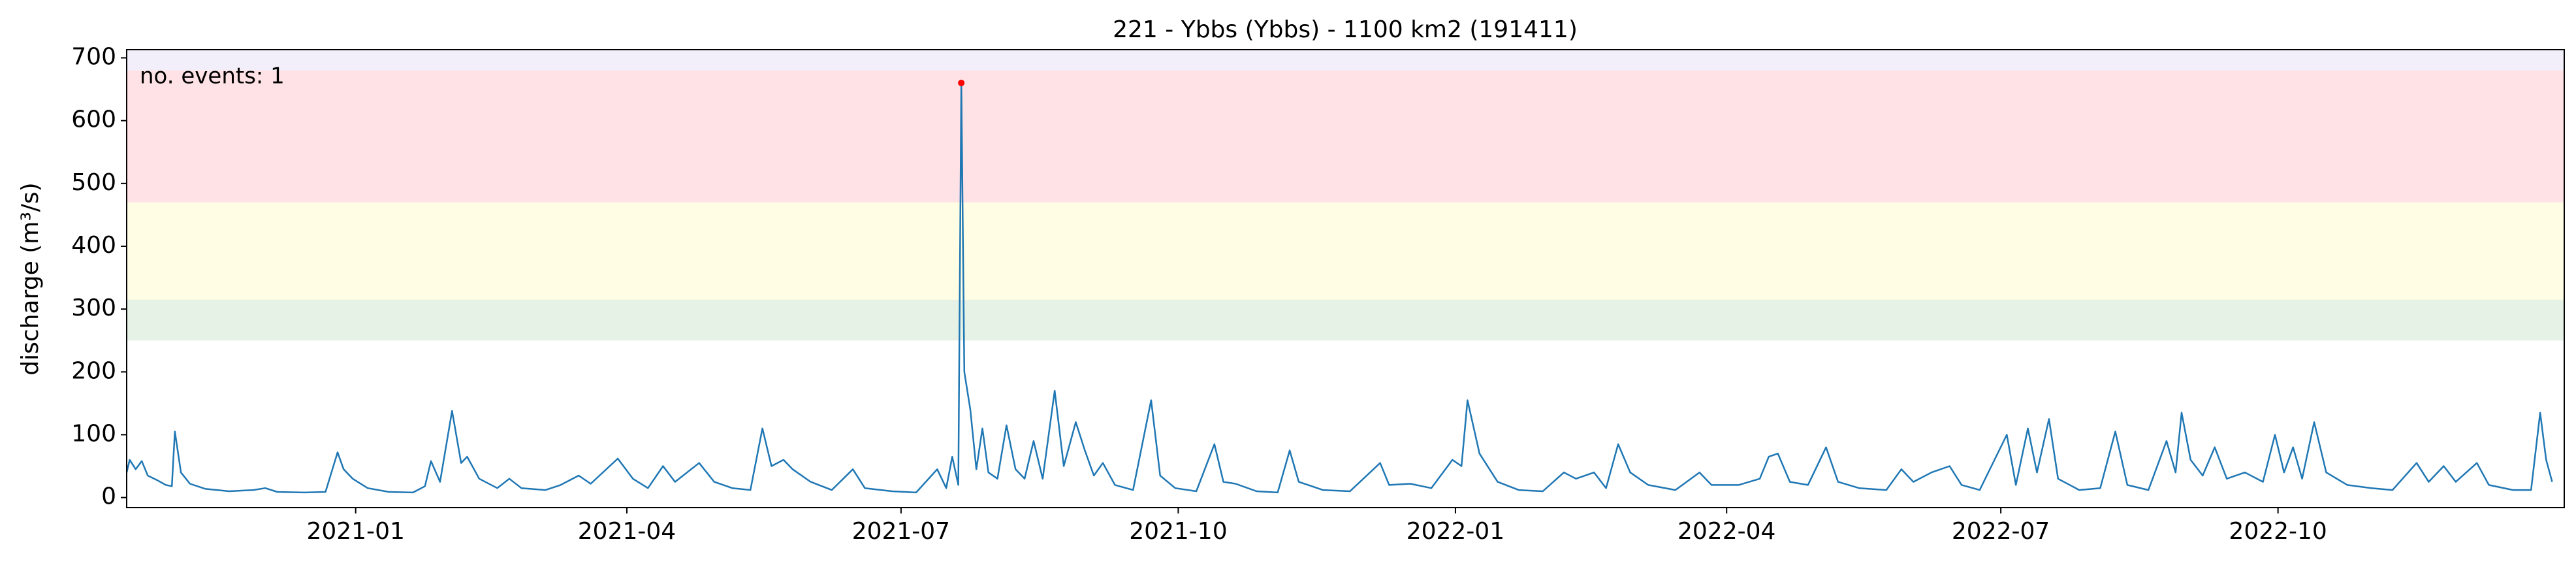 The image size is (2576, 569). What do you see at coordinates (94, 370) in the screenshot?
I see `y-tick-label: 200` at bounding box center [94, 370].